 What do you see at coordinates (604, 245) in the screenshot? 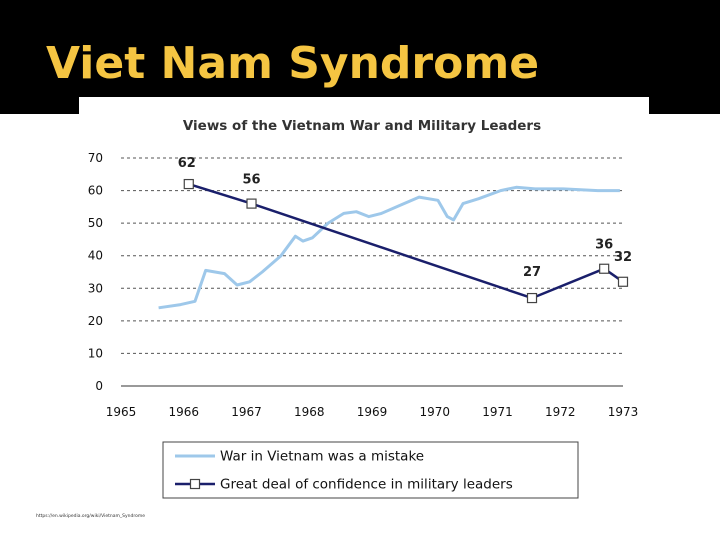
I see `data-label: 36` at bounding box center [604, 245].